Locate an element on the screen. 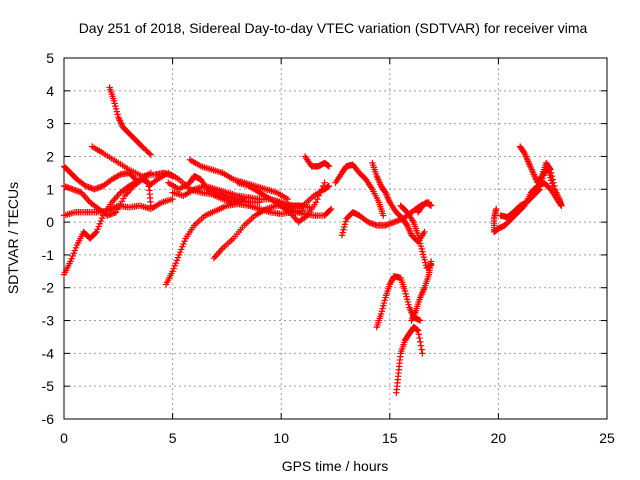  y-tick-label: 5 is located at coordinates (50, 58).